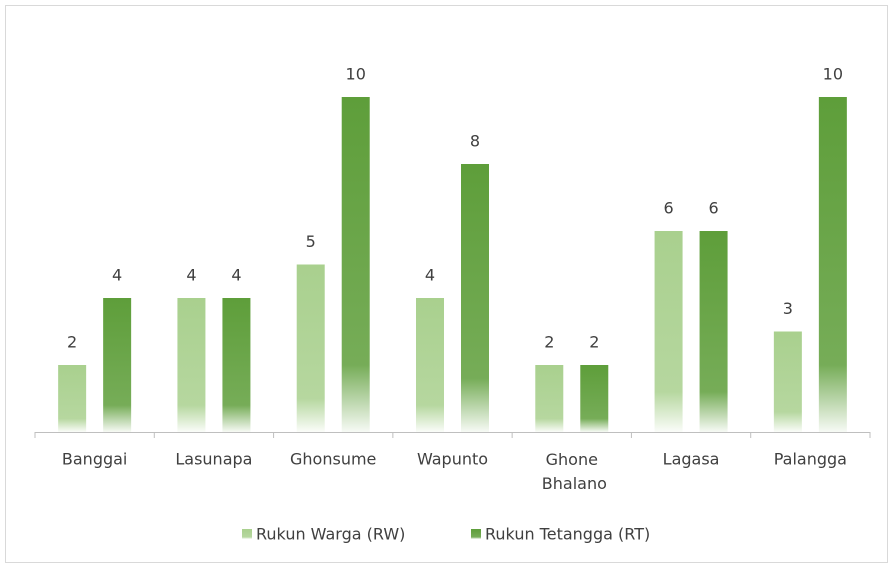 Image resolution: width=895 pixels, height=573 pixels. What do you see at coordinates (330, 534) in the screenshot?
I see `legend-label: Rukun Warga (RW)` at bounding box center [330, 534].